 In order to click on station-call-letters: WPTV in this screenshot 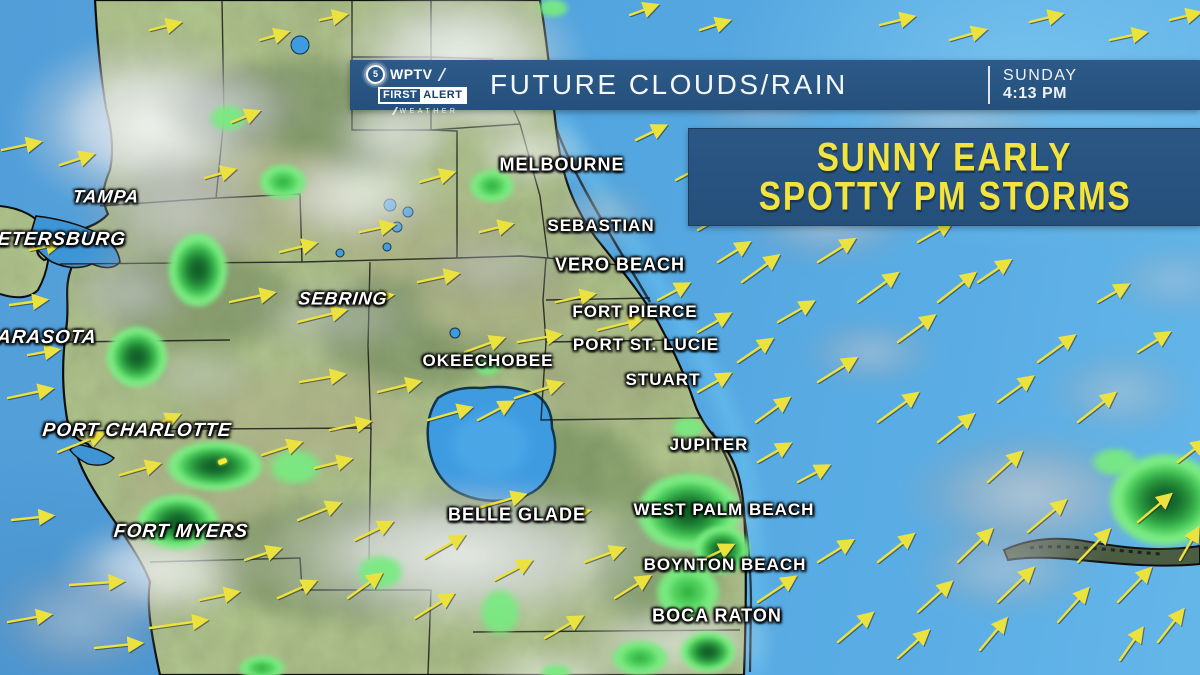, I will do `click(411, 74)`.